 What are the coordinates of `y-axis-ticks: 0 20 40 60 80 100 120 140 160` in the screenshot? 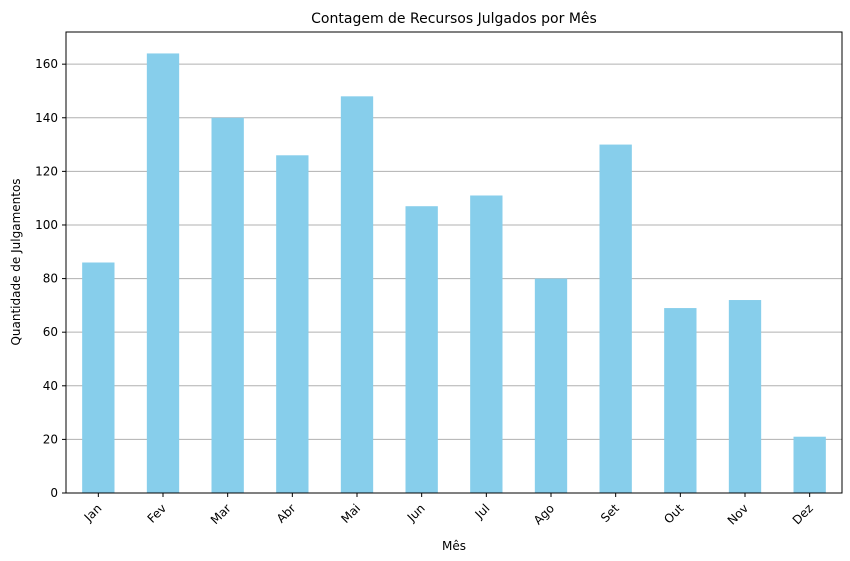 It's located at (50, 278).